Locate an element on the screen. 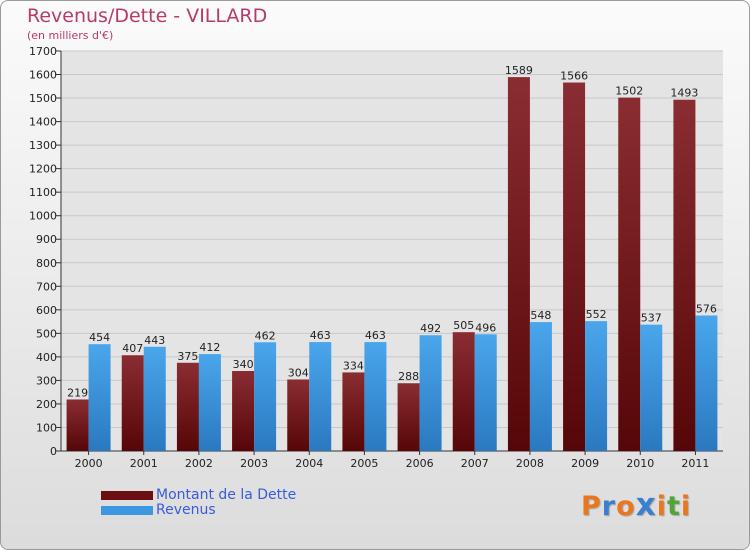  data-label-revenue: 492 is located at coordinates (430, 328).